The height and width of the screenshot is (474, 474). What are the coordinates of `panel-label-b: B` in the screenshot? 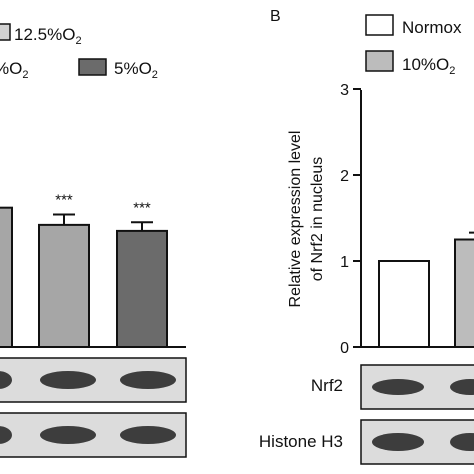 It's located at (275, 16).